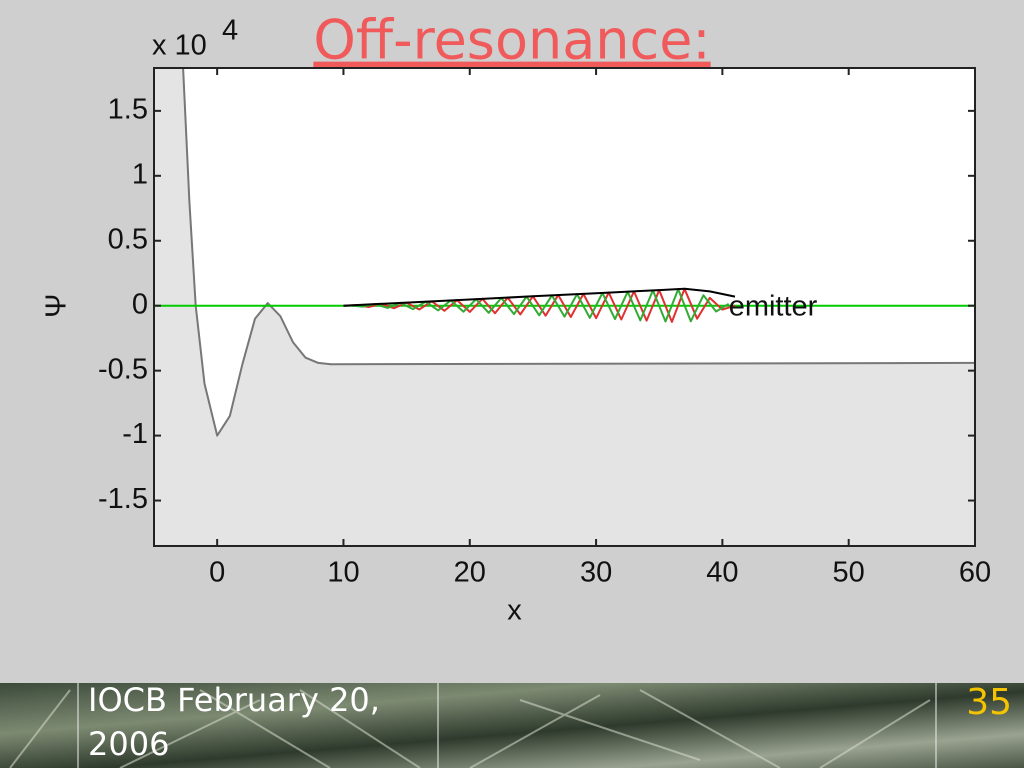  Describe the element at coordinates (230, 31) in the screenshot. I see `y-multiplier-exponent: 4` at that location.